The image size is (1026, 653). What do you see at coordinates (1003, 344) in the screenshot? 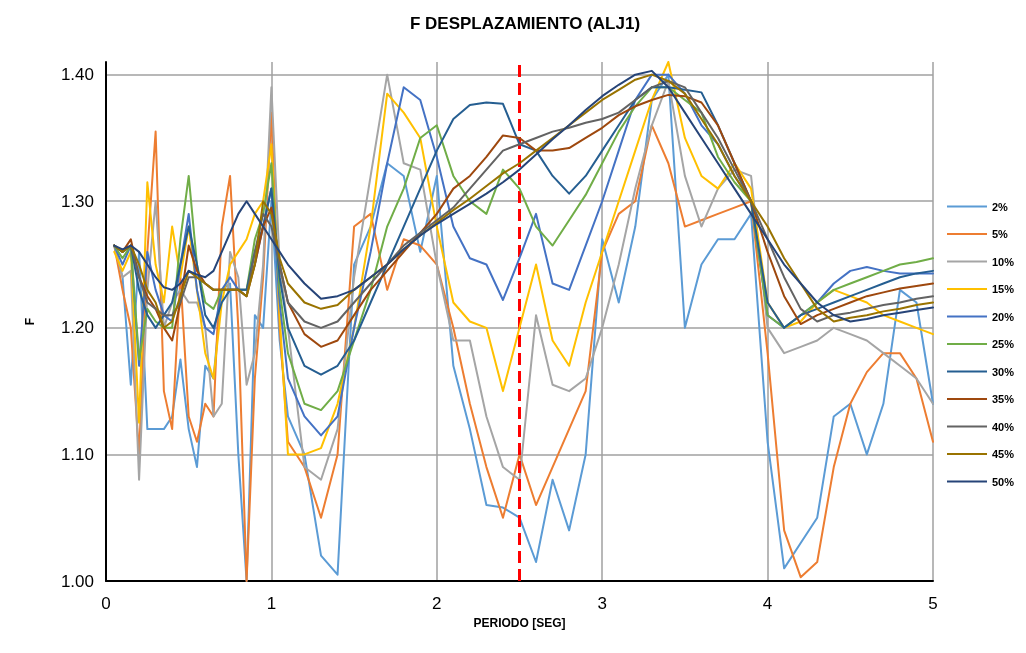
I see `legend-label: 25%` at bounding box center [1003, 344].